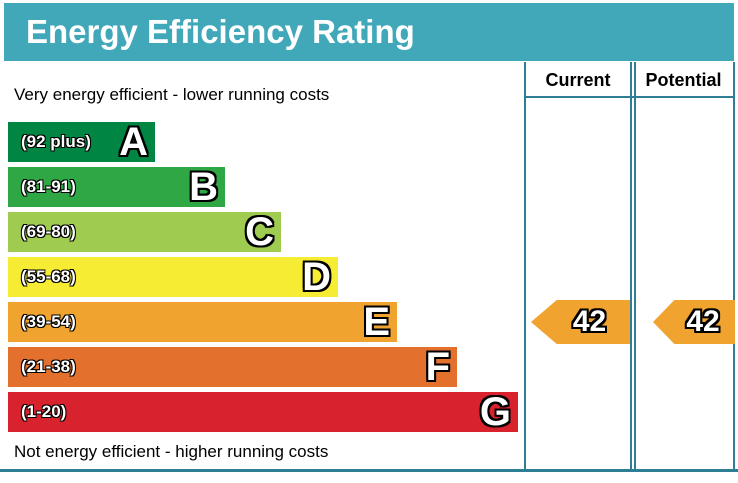 The image size is (738, 483). What do you see at coordinates (495, 412) in the screenshot?
I see `band-letter: G` at bounding box center [495, 412].